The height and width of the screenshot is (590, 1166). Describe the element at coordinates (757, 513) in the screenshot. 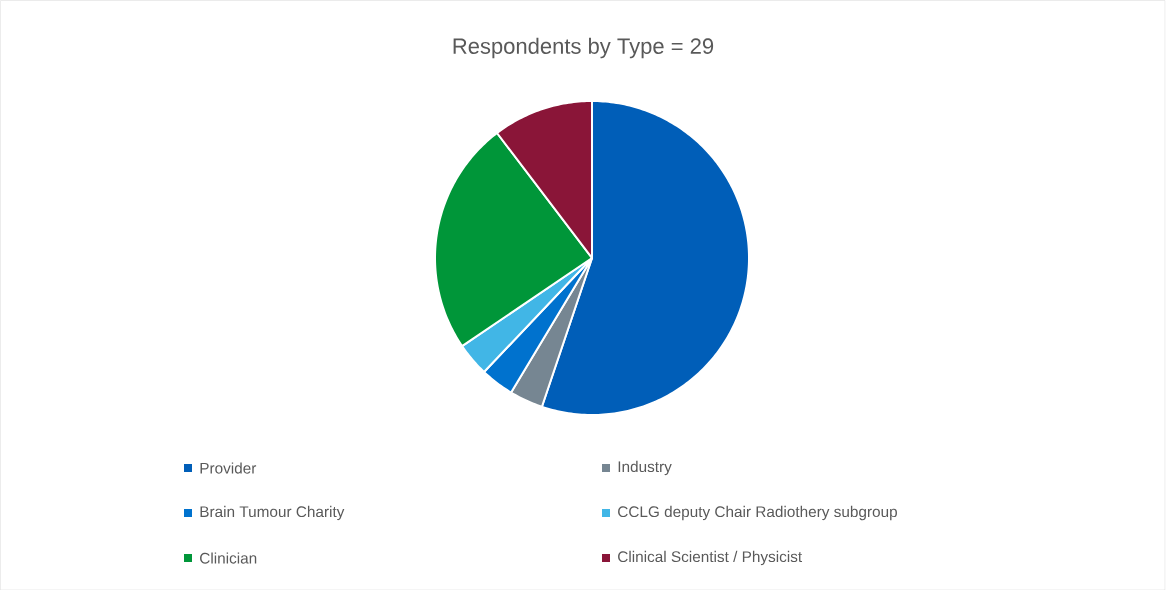

I see `legend-label: CCLG deputy Chair Radiothery subgroup` at that location.